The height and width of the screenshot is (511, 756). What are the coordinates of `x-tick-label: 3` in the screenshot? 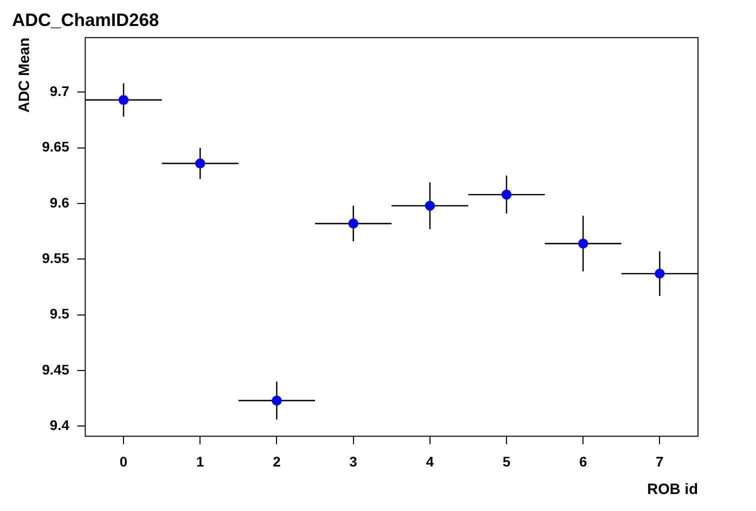 It's located at (353, 461).